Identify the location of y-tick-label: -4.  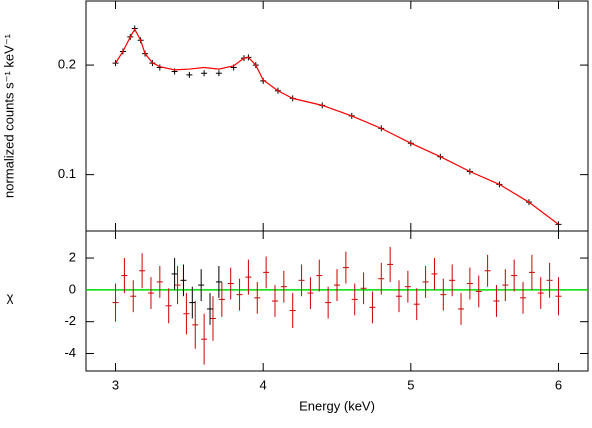
(70, 352).